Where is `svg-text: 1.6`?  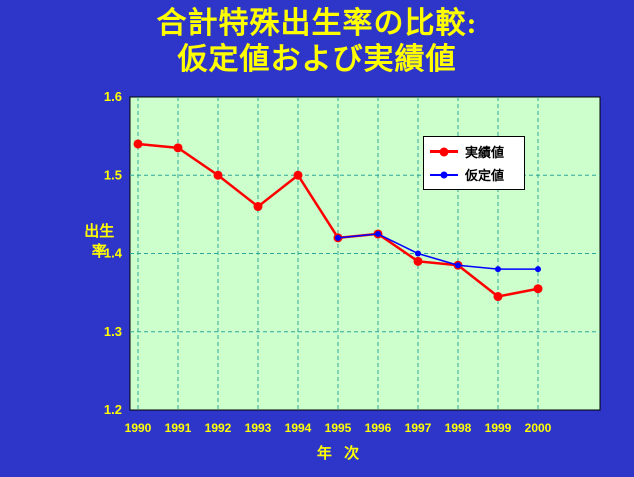
svg-text: 1.6 is located at coordinates (113, 97).